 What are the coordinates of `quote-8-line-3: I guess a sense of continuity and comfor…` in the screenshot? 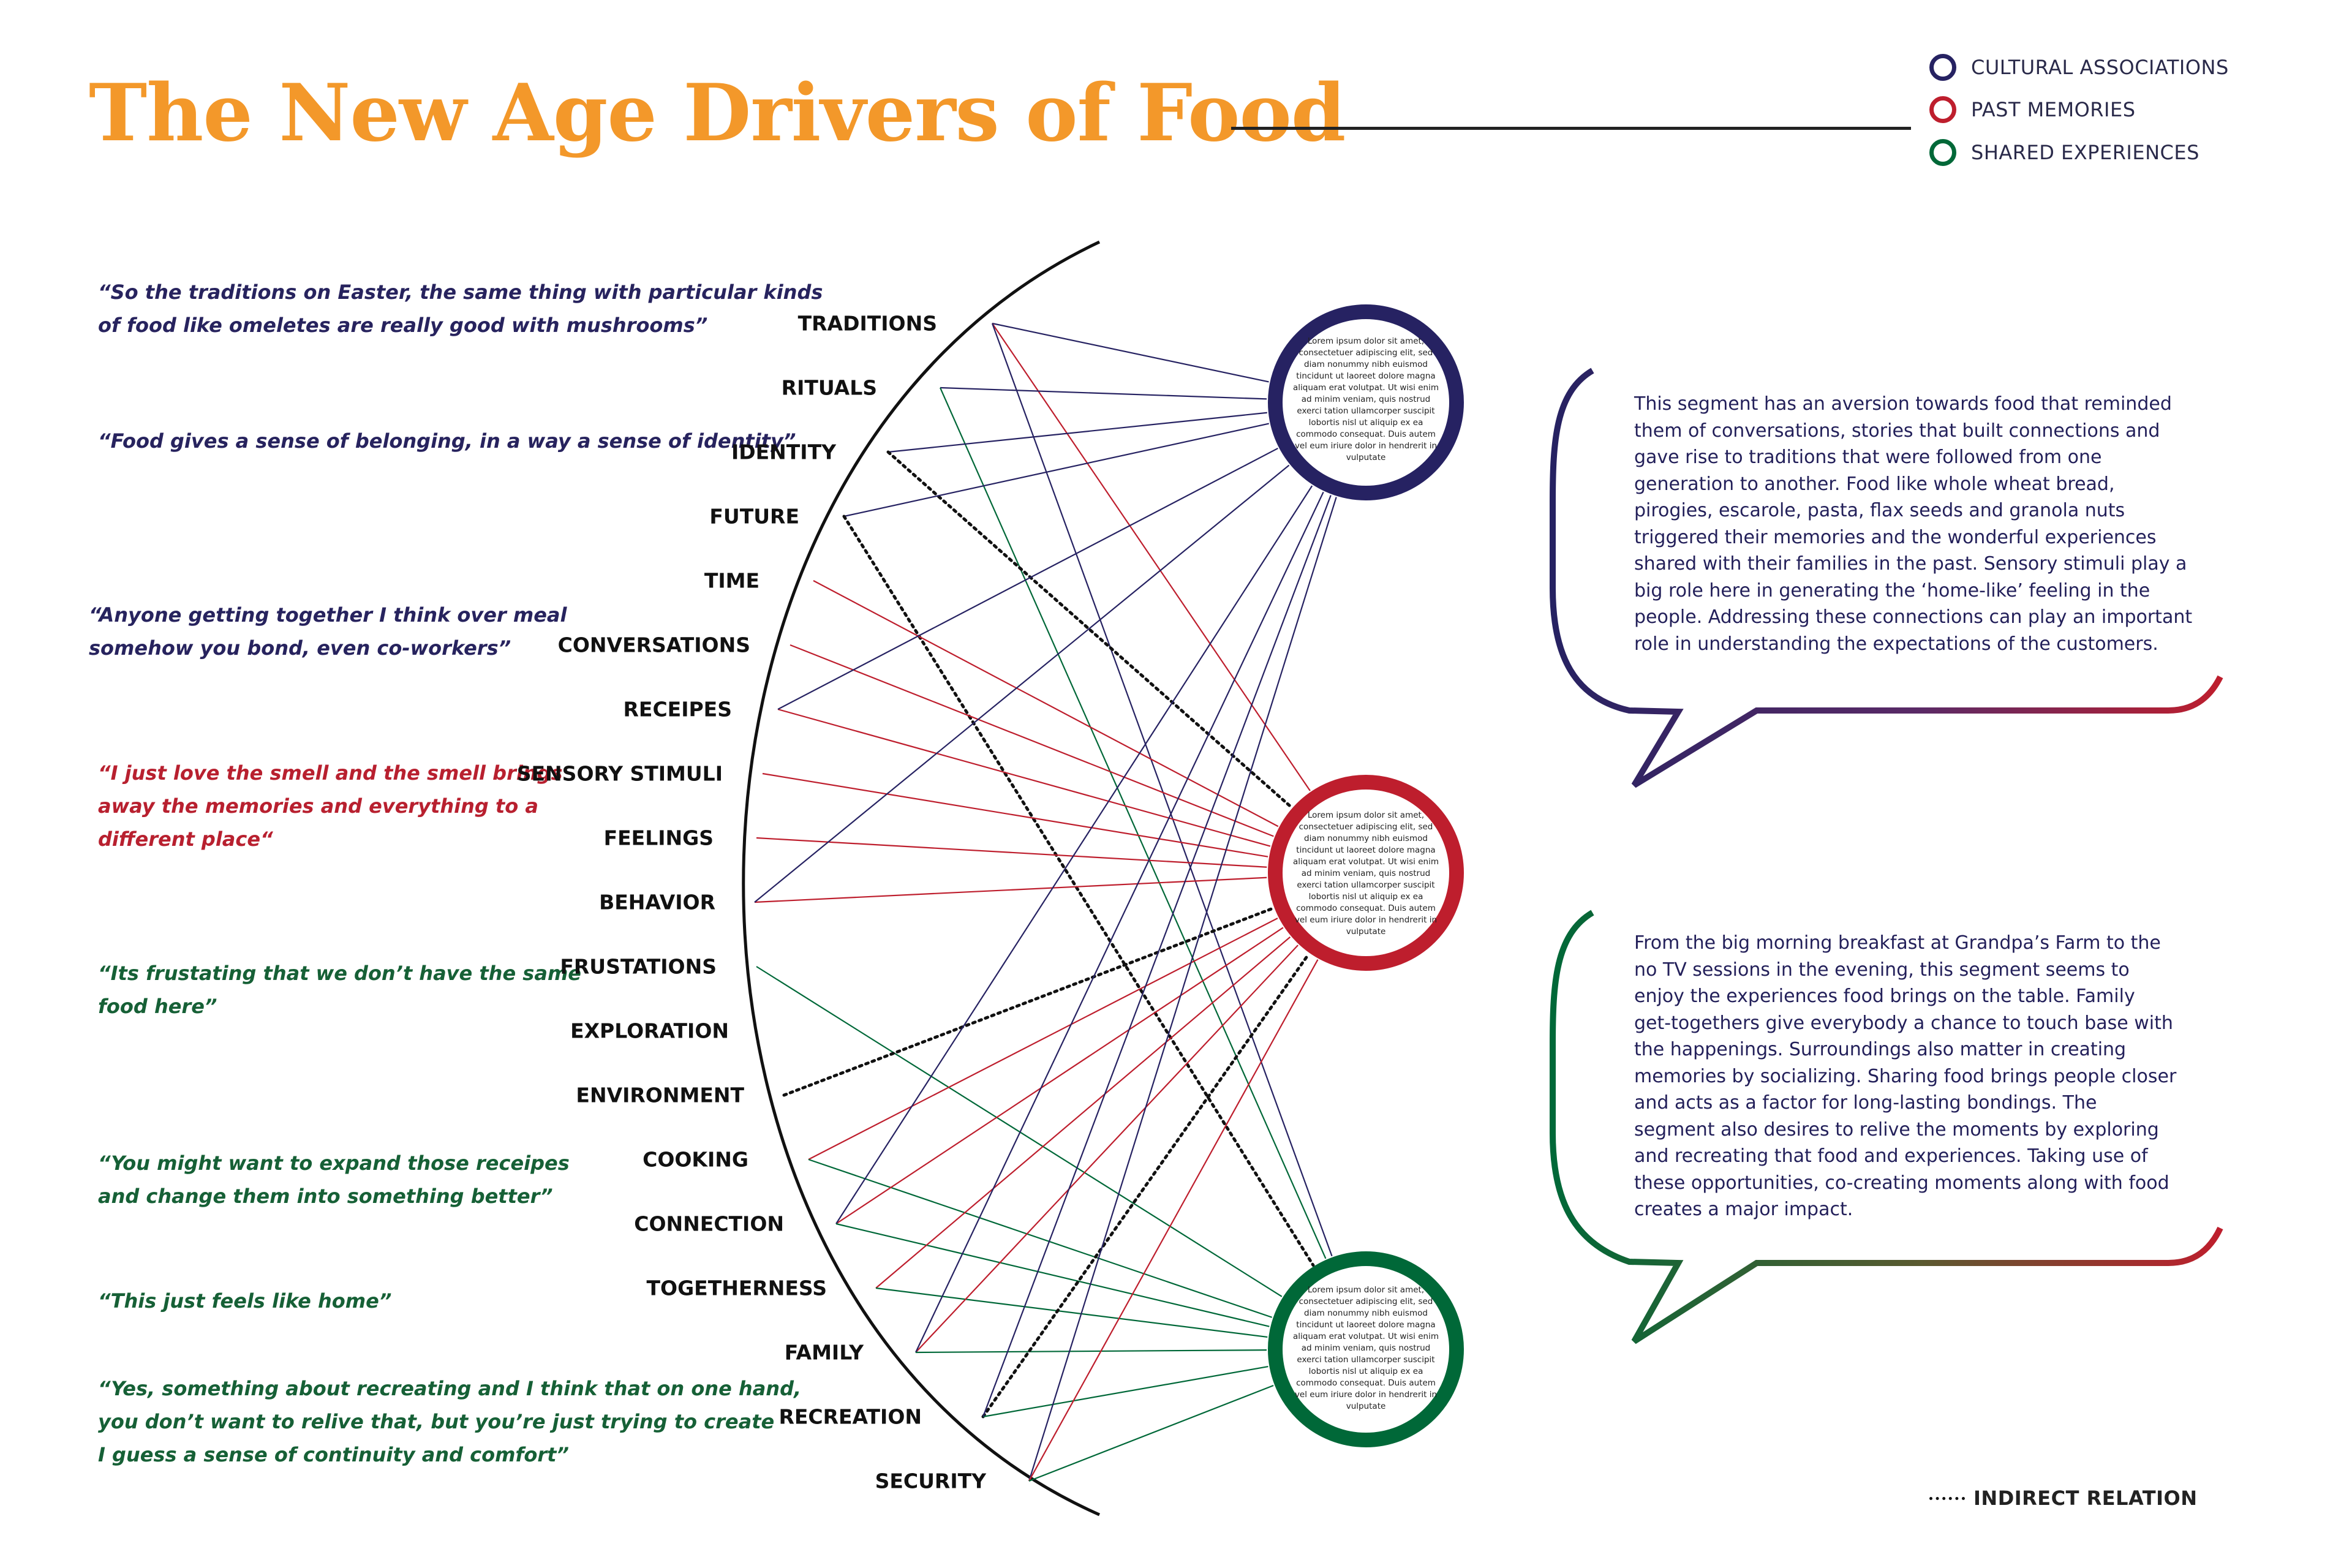 It's located at (334, 1454).